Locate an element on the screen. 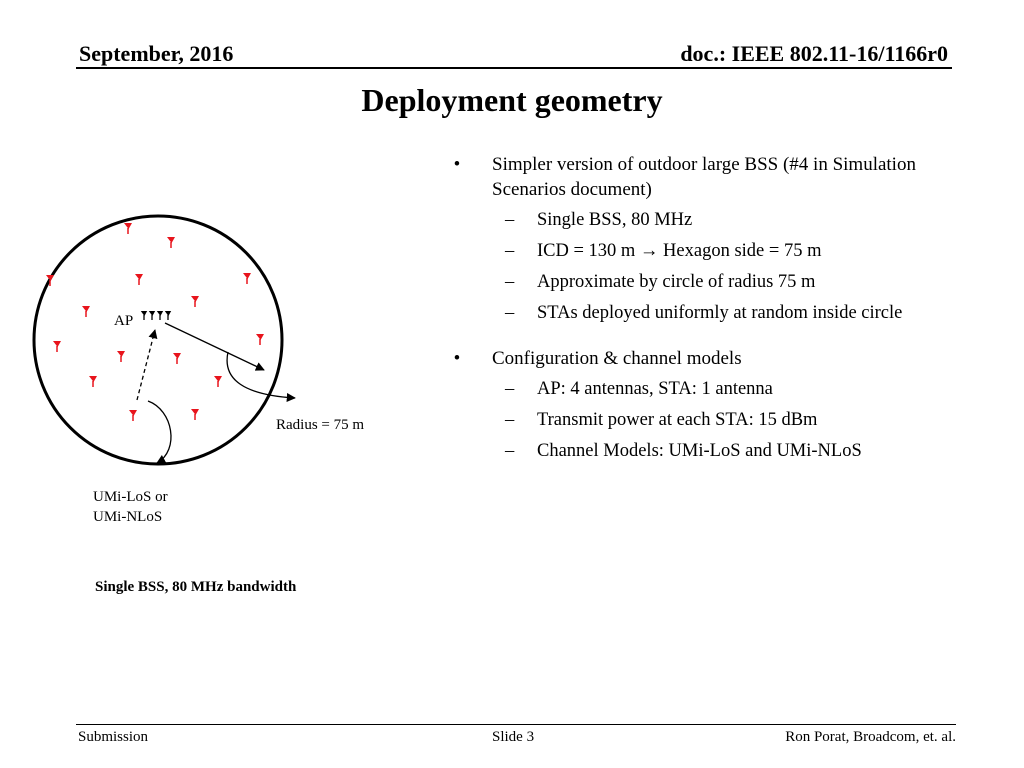  sub-bullet-text: Transmit power at each STA: 15 dBm is located at coordinates (677, 420).